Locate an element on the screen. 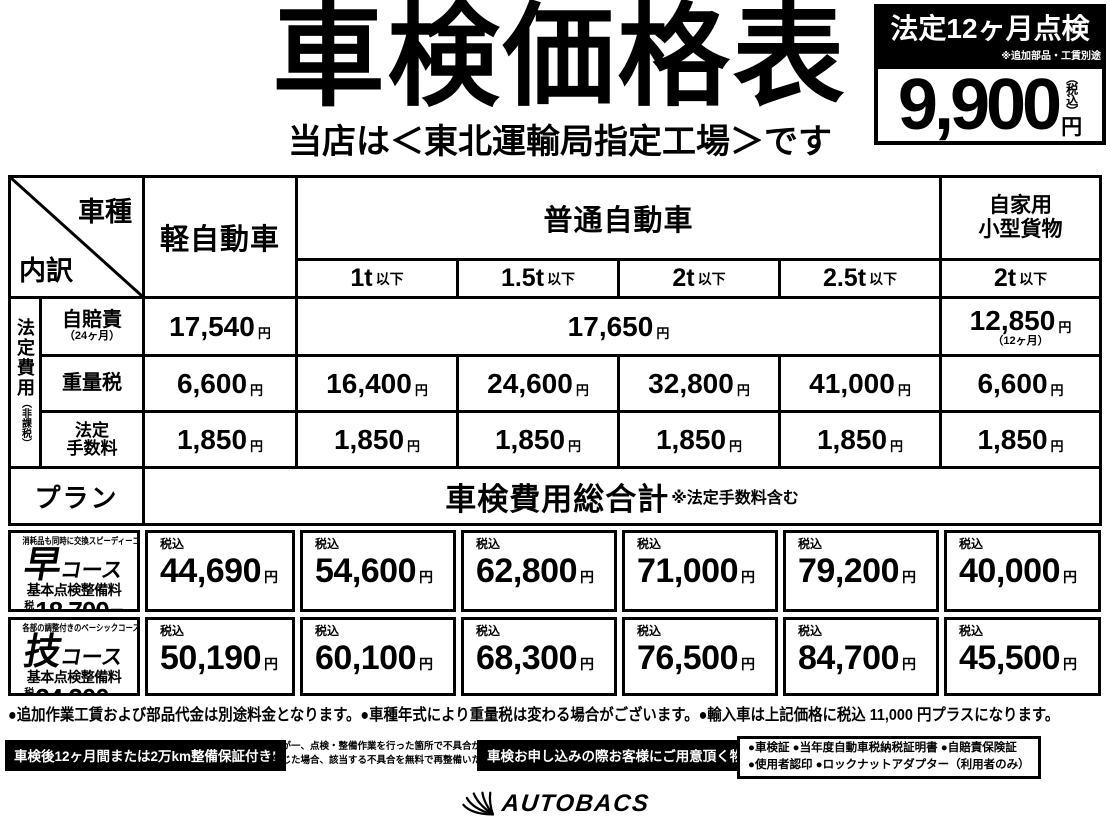 The image size is (1110, 830). row-label-jibaiseki: 自賠責 （24ヶ月） is located at coordinates (92, 326).